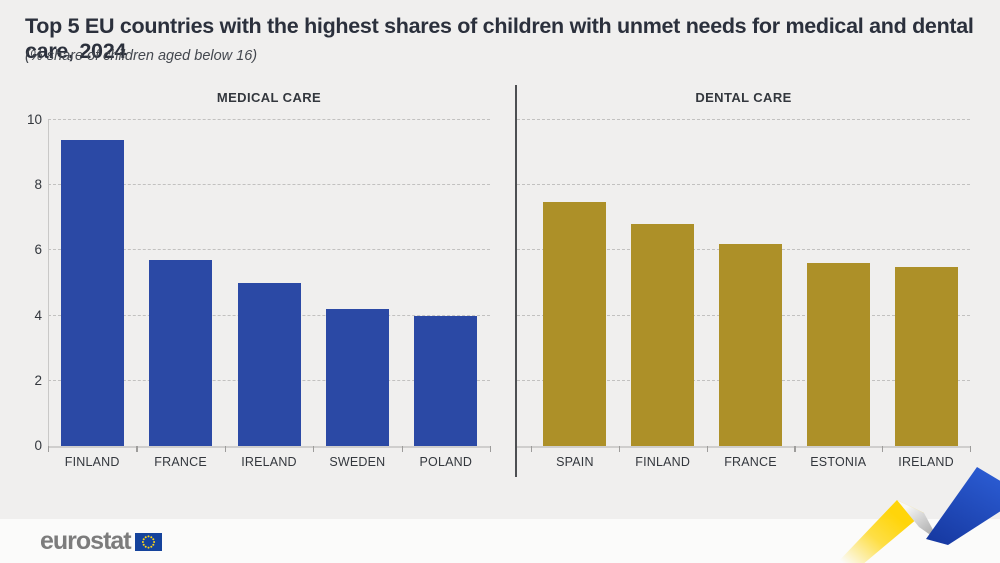 The height and width of the screenshot is (563, 1000). I want to click on eu-stars, so click(148, 541).